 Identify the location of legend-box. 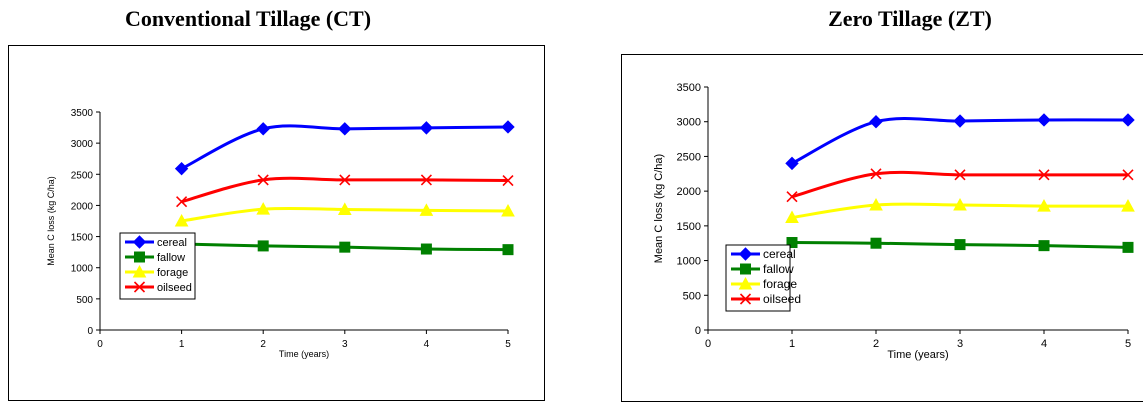
(157, 266).